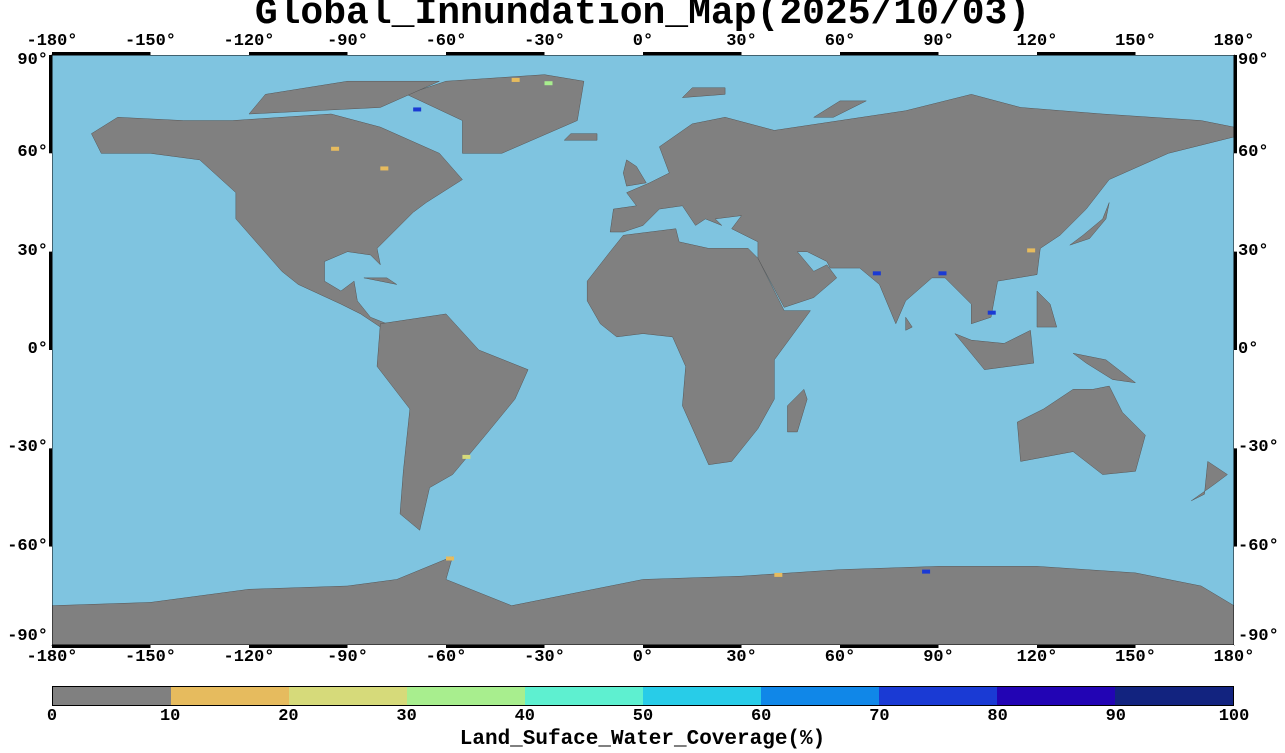 This screenshot has width=1285, height=753. I want to click on colorbar-tick-label: 80, so click(997, 716).